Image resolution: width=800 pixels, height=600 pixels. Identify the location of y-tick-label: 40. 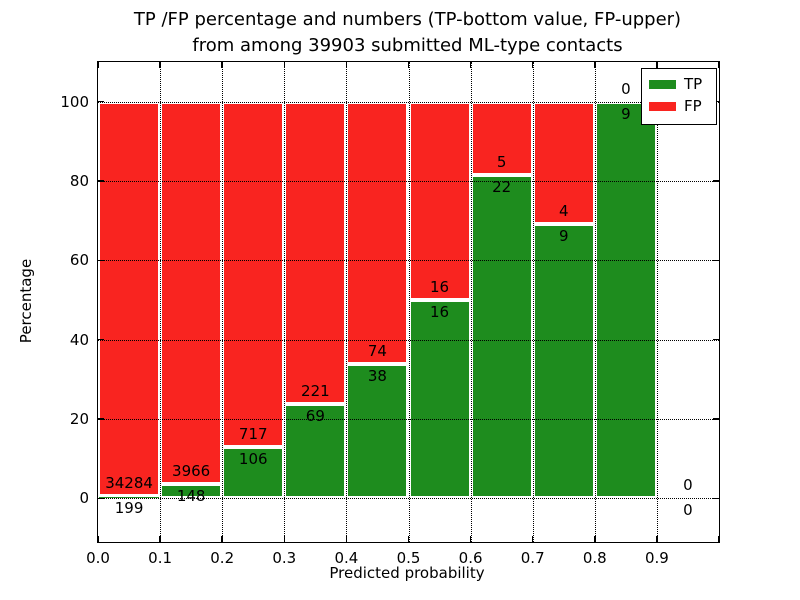
(79, 339).